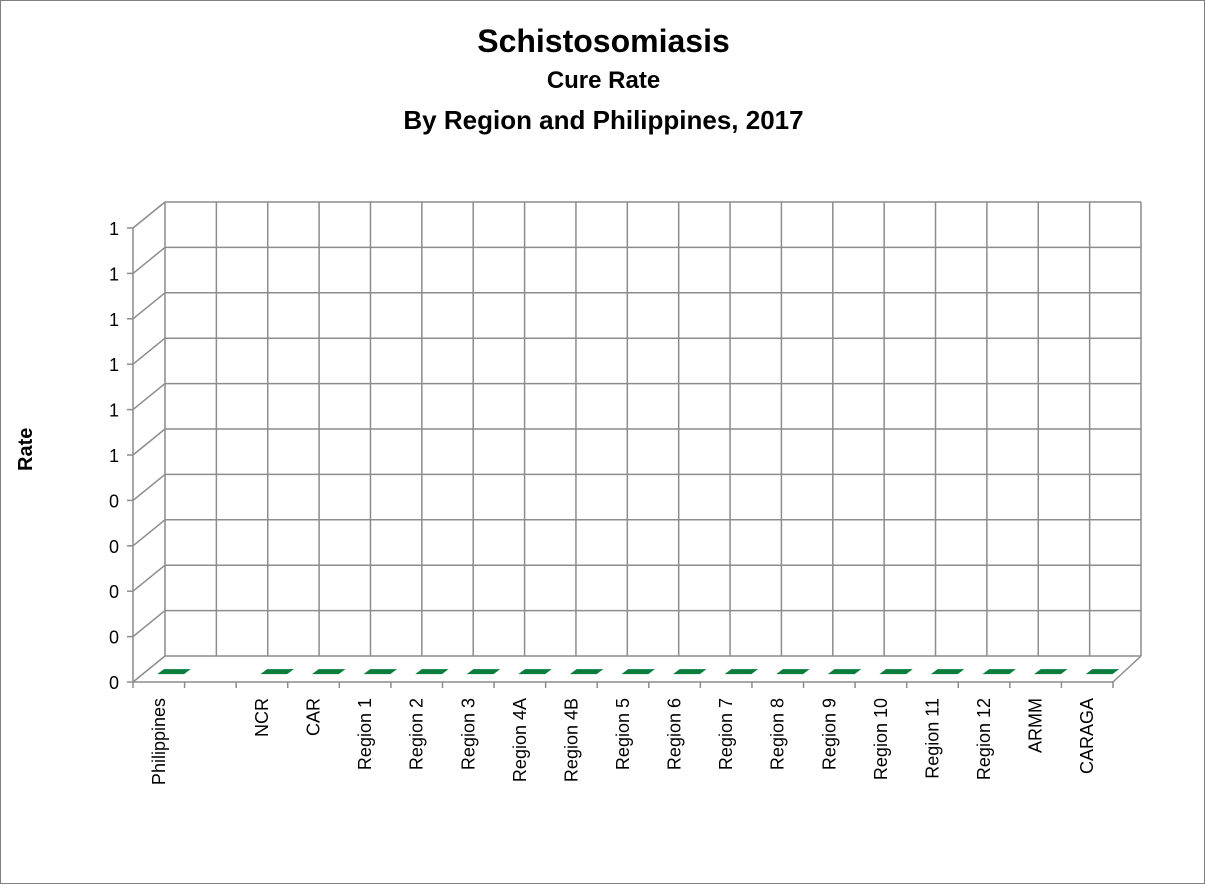  Describe the element at coordinates (586, 672) in the screenshot. I see `bar-region-4b` at that location.